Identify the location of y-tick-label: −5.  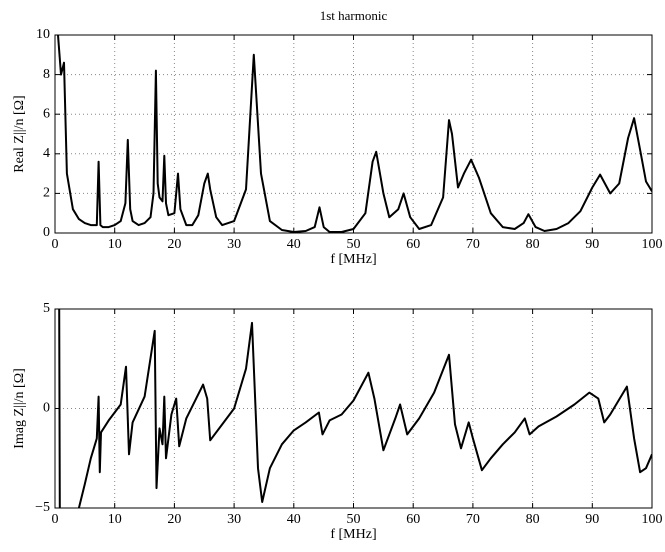
(42, 507).